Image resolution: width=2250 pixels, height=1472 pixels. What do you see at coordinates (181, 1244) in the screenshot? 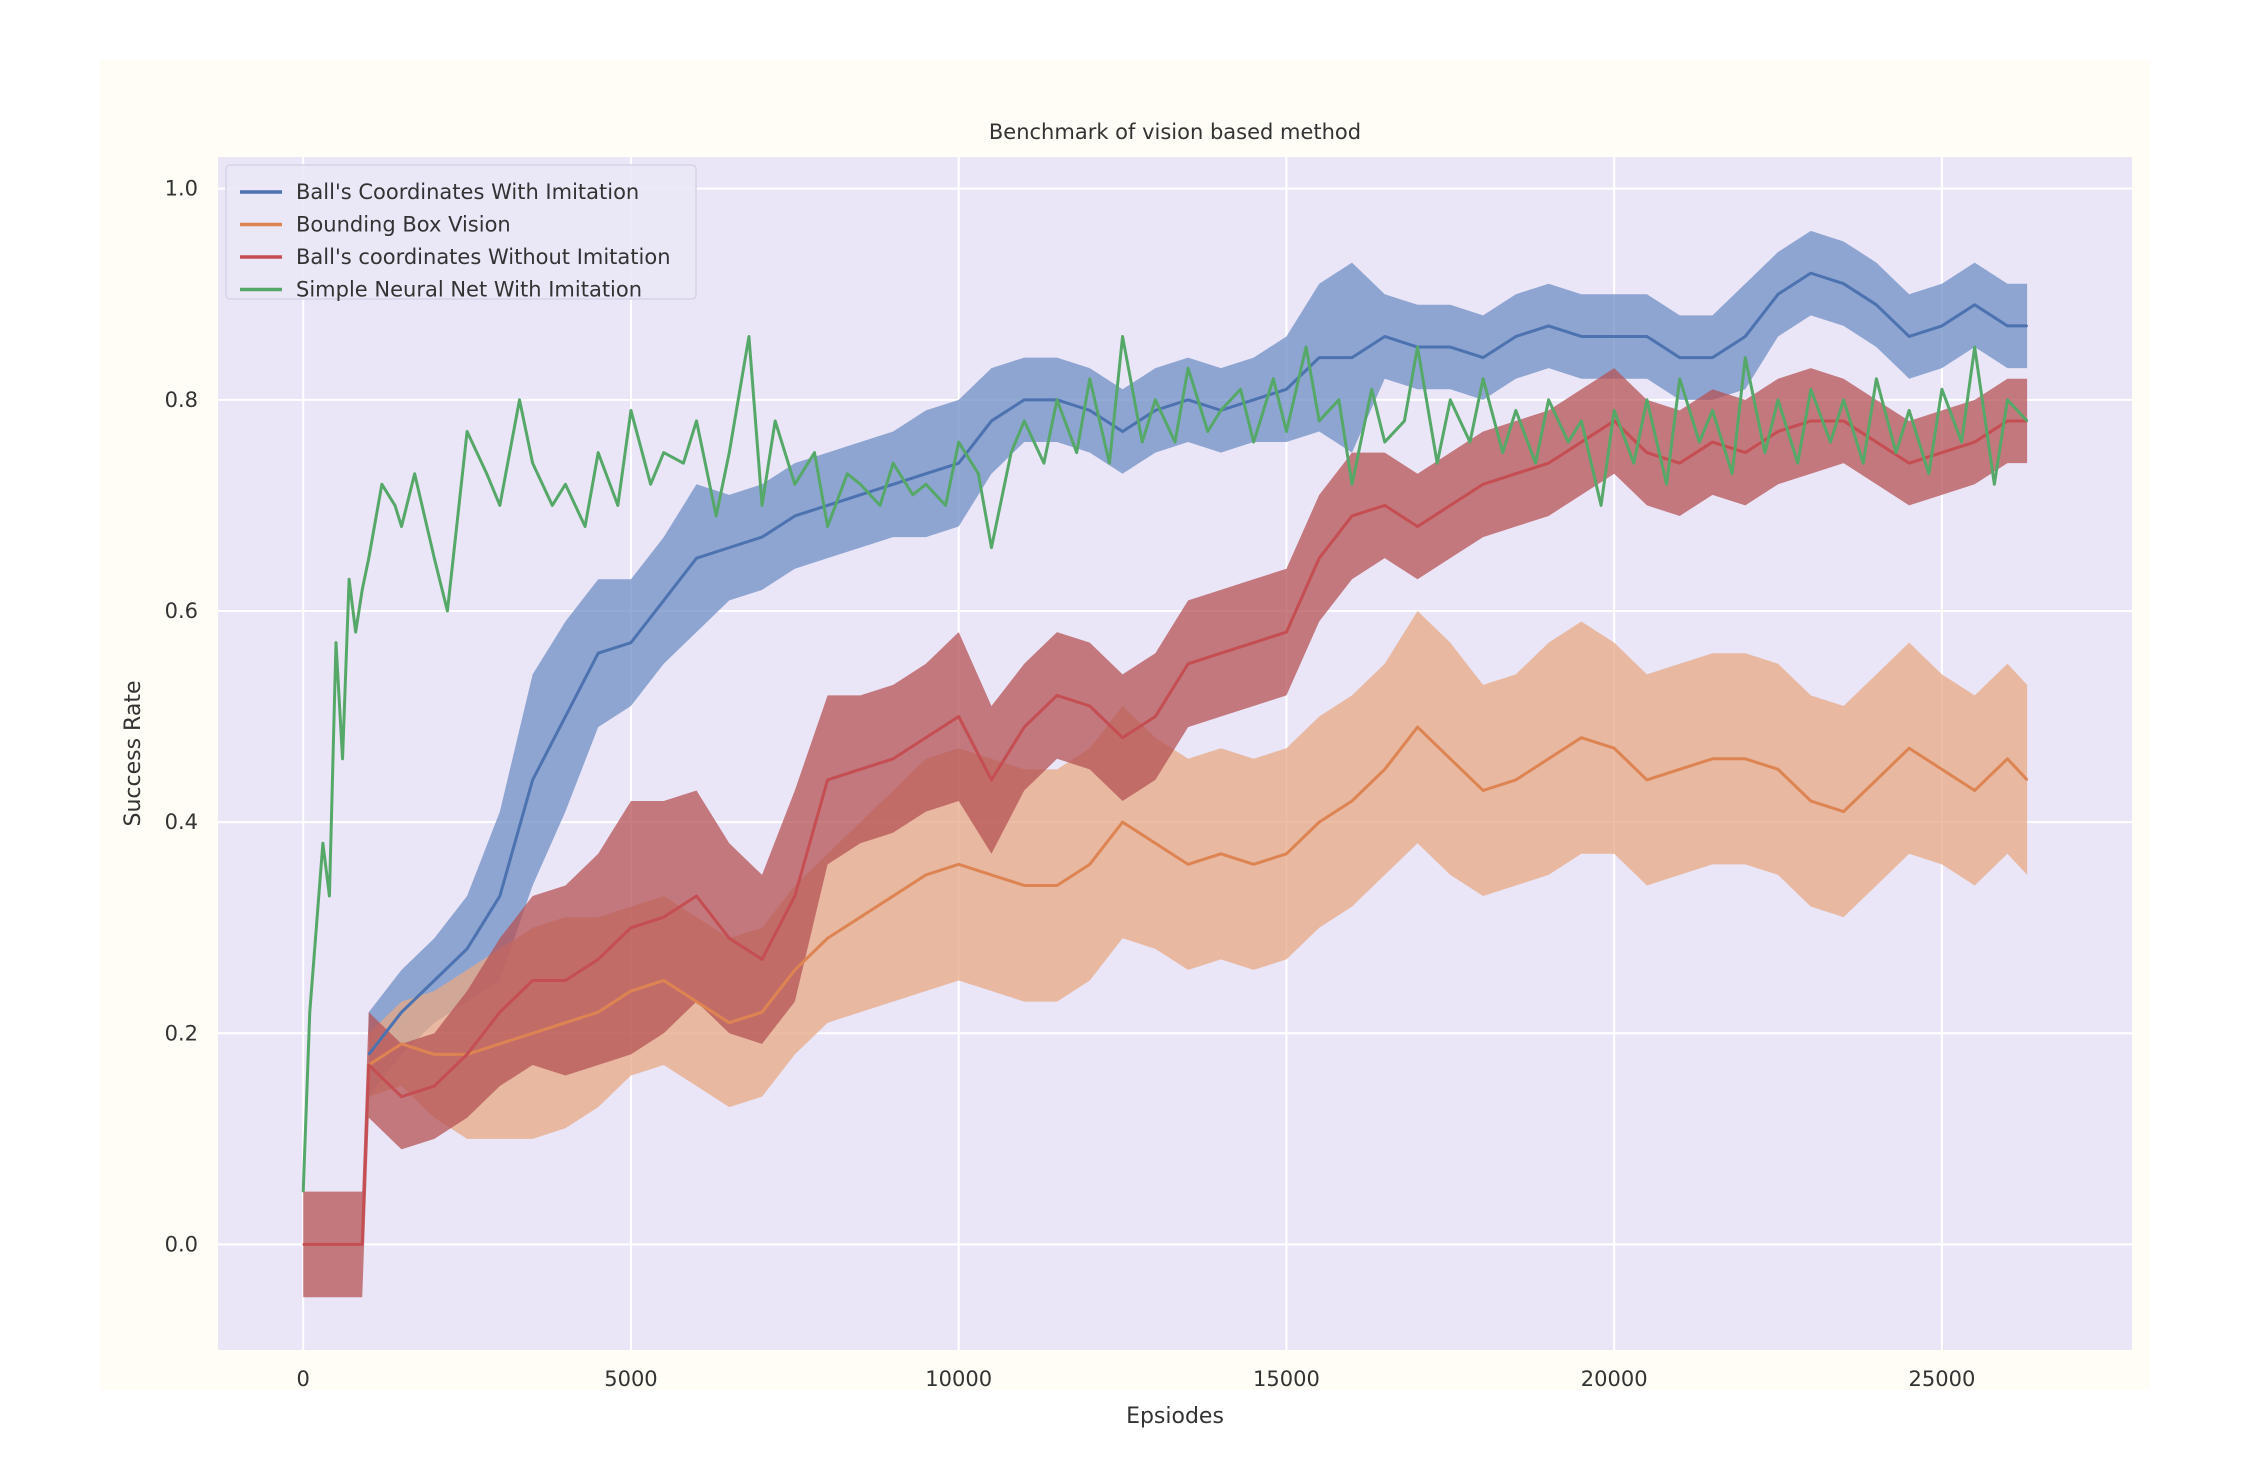
I see `y-tick-label: 0.0` at bounding box center [181, 1244].